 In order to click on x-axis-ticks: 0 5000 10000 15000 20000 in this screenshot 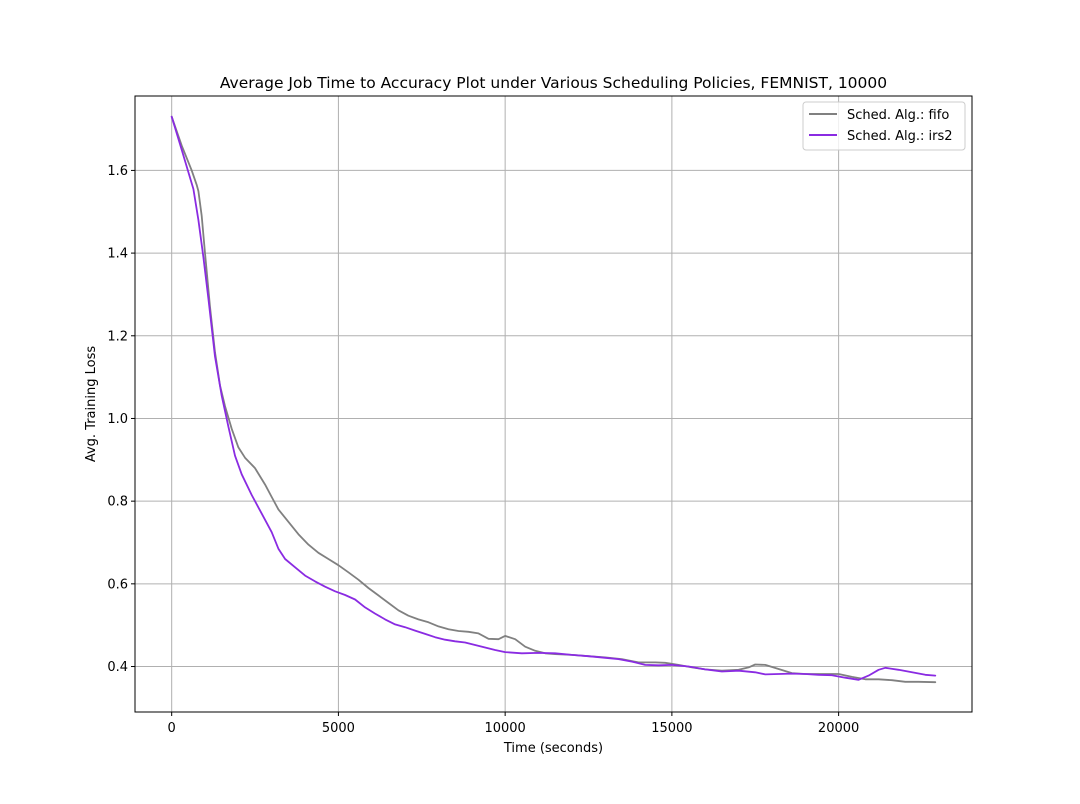, I will do `click(513, 724)`.